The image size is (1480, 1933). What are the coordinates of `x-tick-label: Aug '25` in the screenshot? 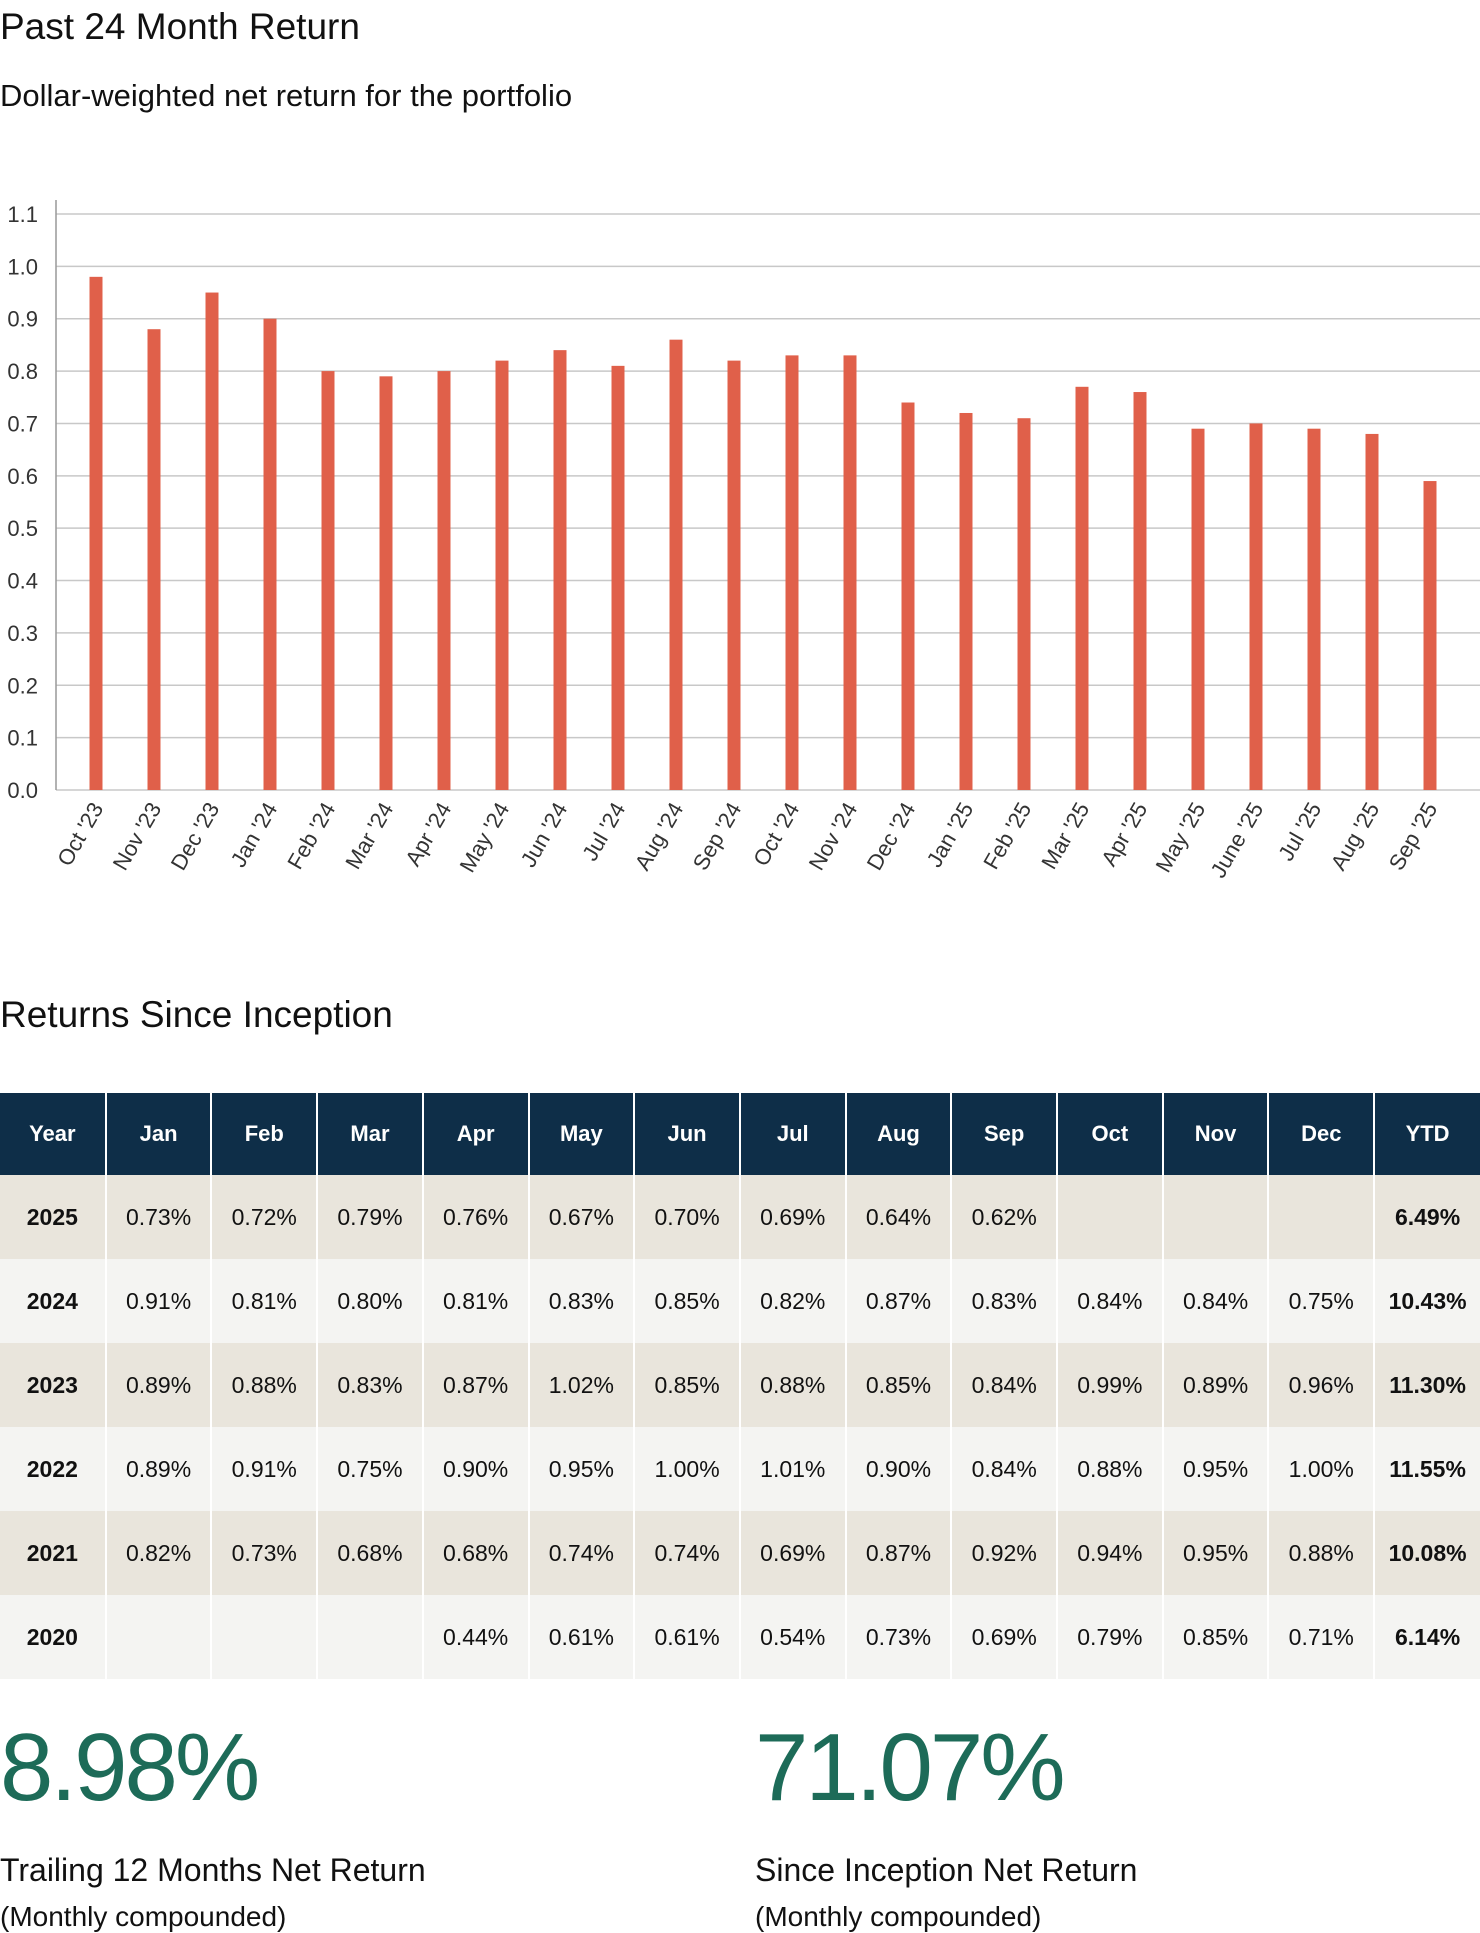 It's located at (1355, 836).